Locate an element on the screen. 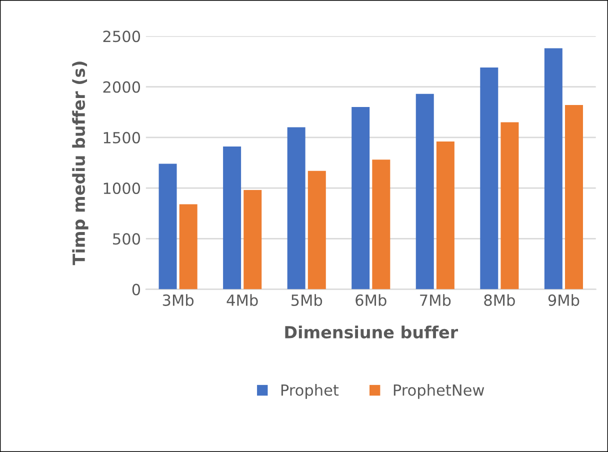 Image resolution: width=608 pixels, height=452 pixels. y-axis-title: Timp mediu buffer (s) is located at coordinates (80, 164).